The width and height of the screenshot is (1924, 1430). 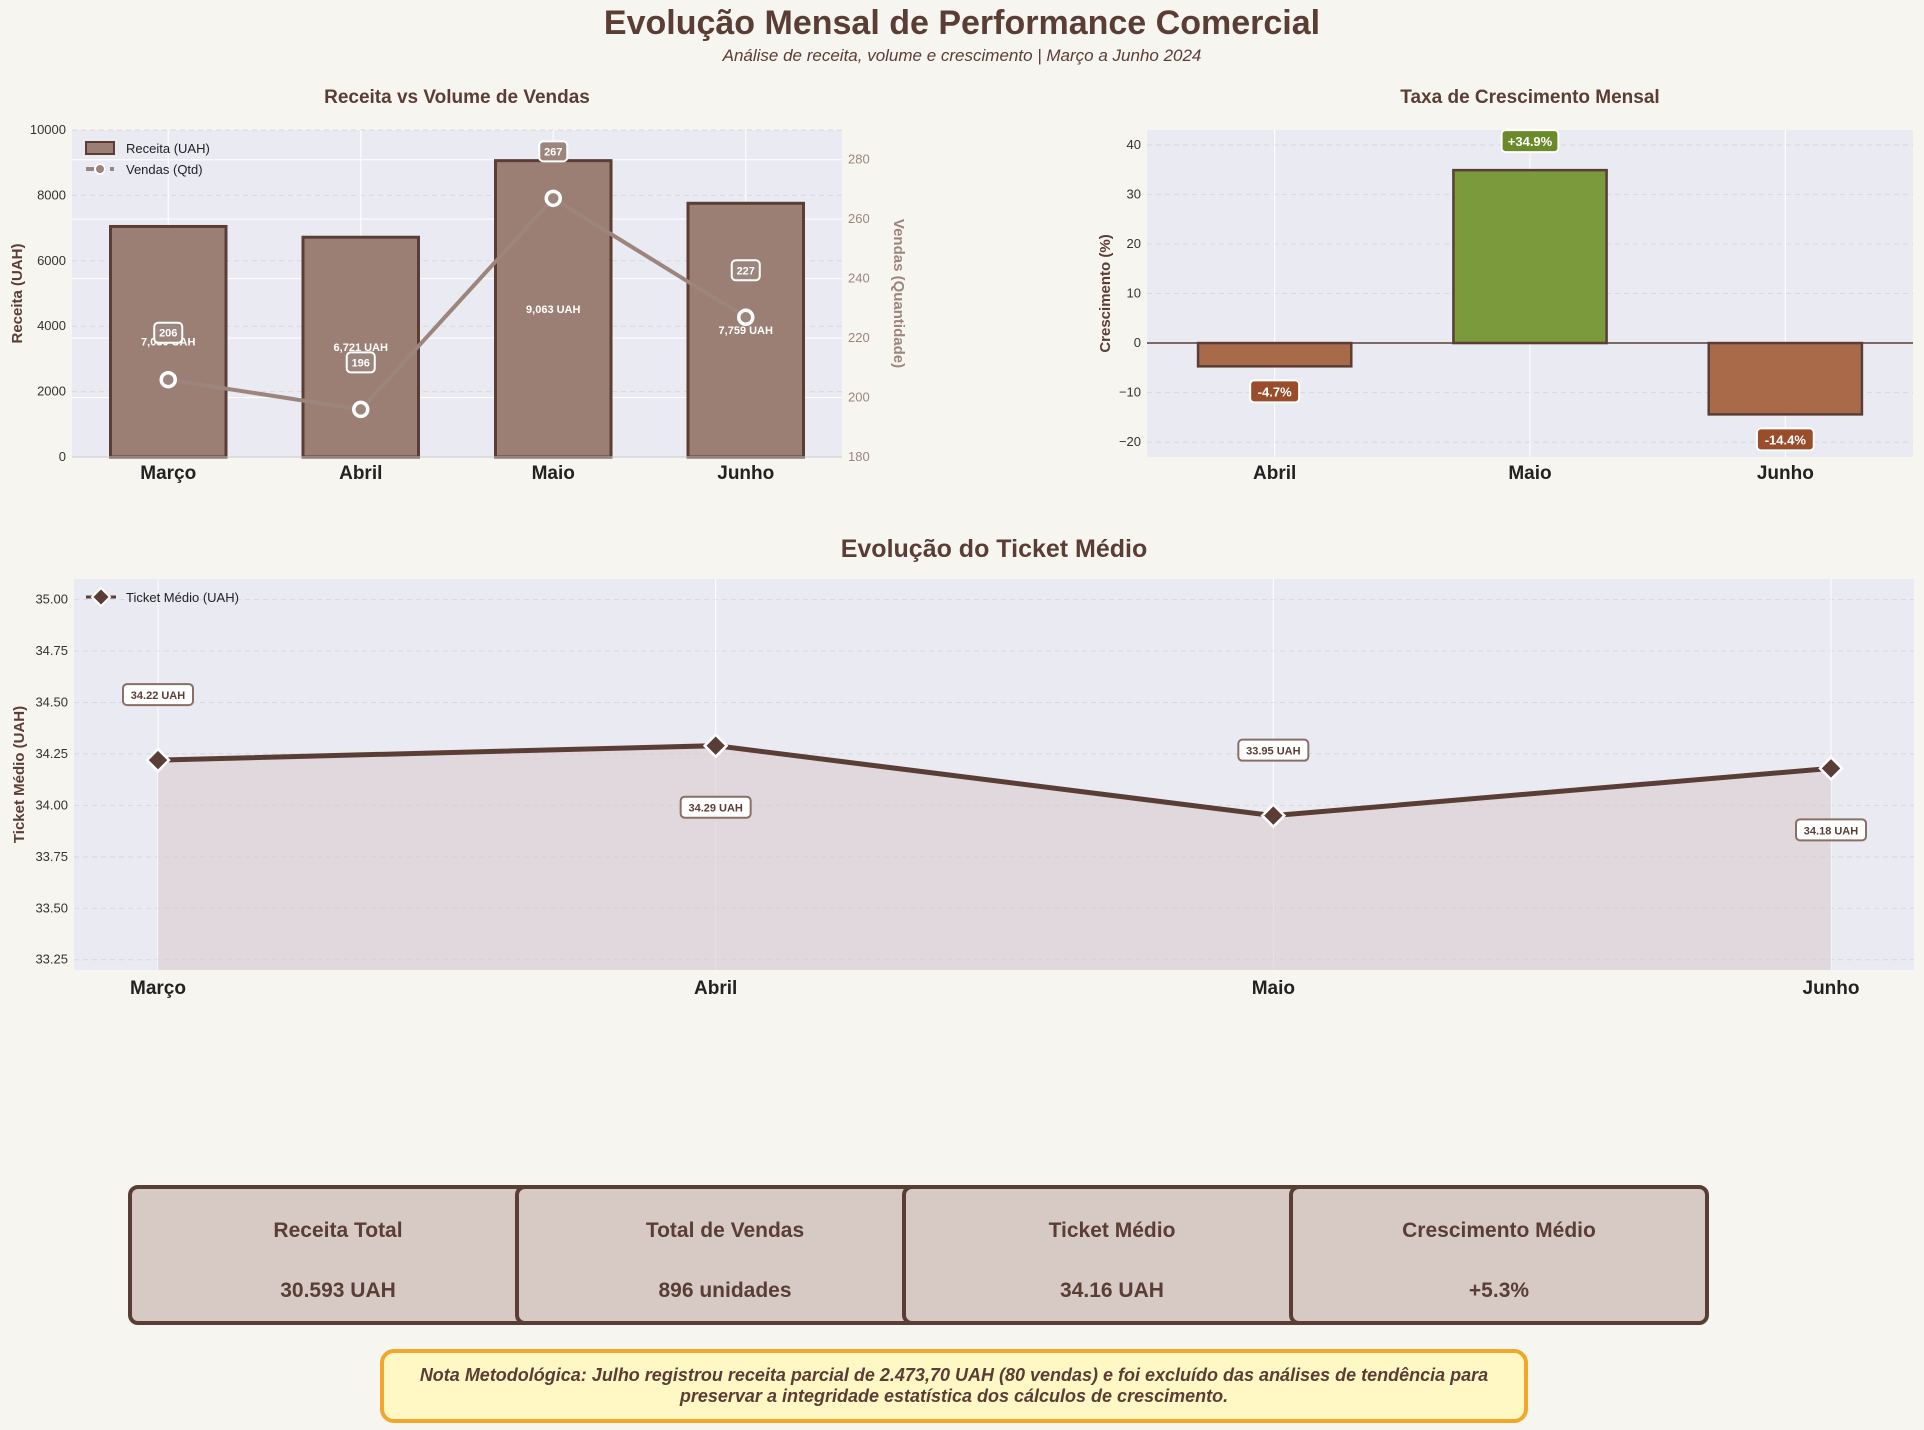 I want to click on y2-tick-label: 200, so click(x=859, y=397).